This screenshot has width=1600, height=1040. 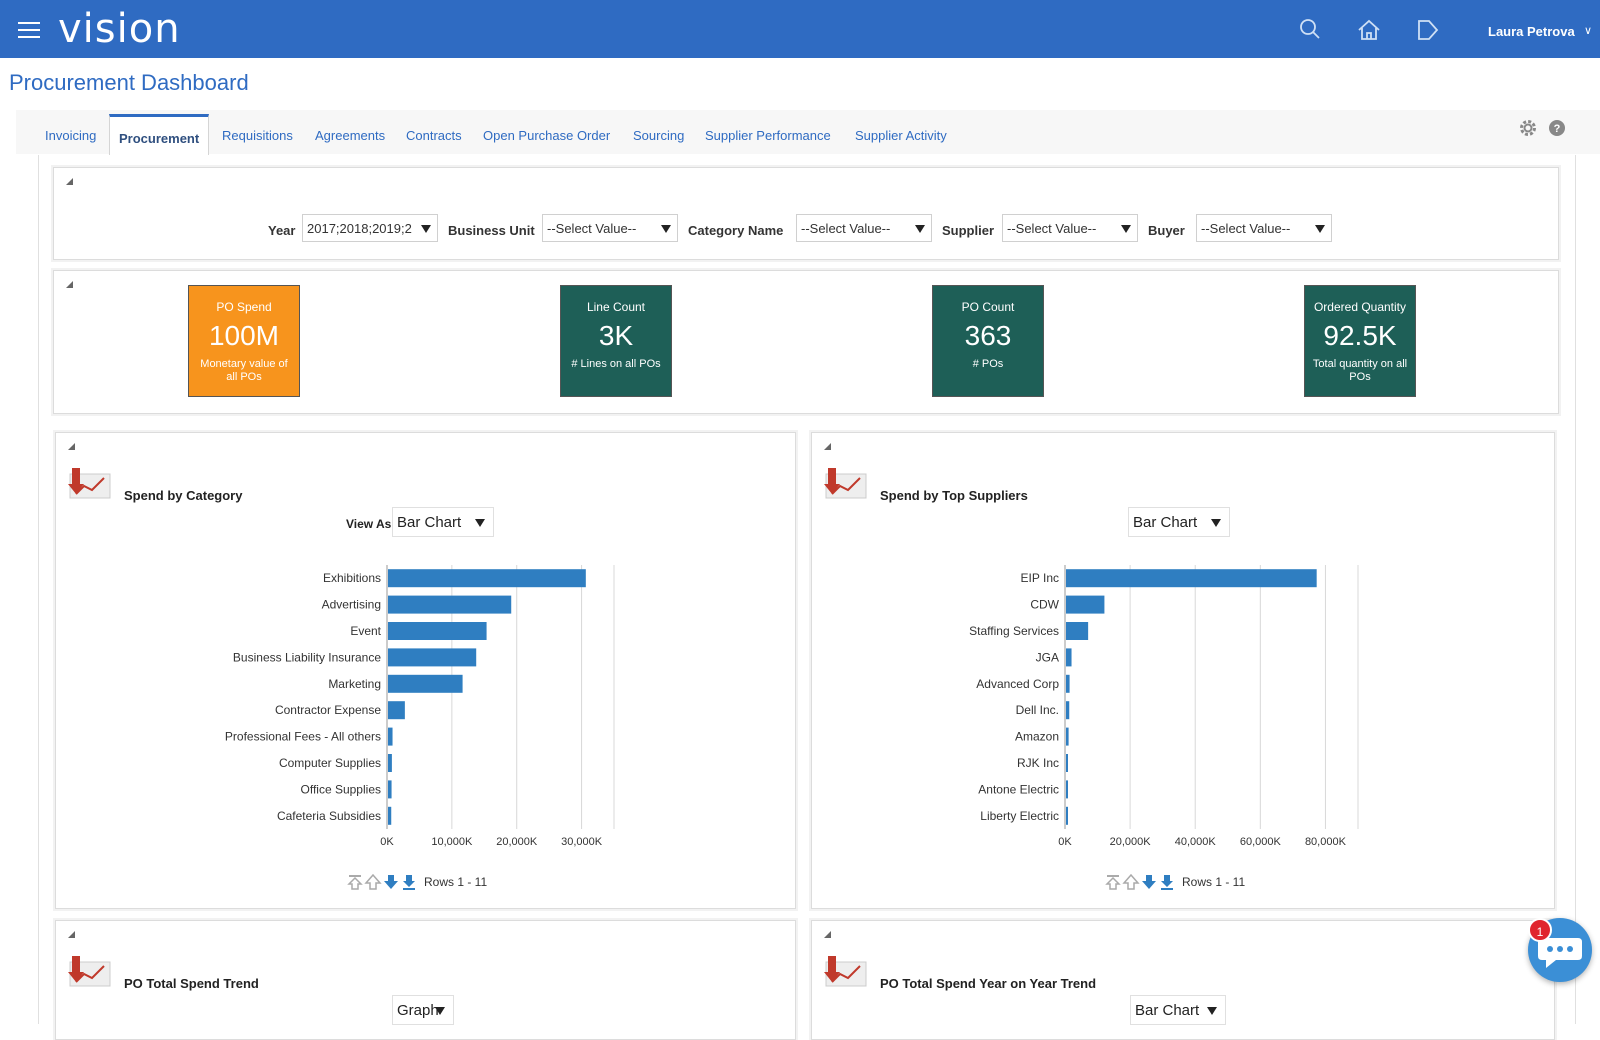 I want to click on po-spend-trend-panel: PO Total Spend Trend Graph, so click(x=425, y=980).